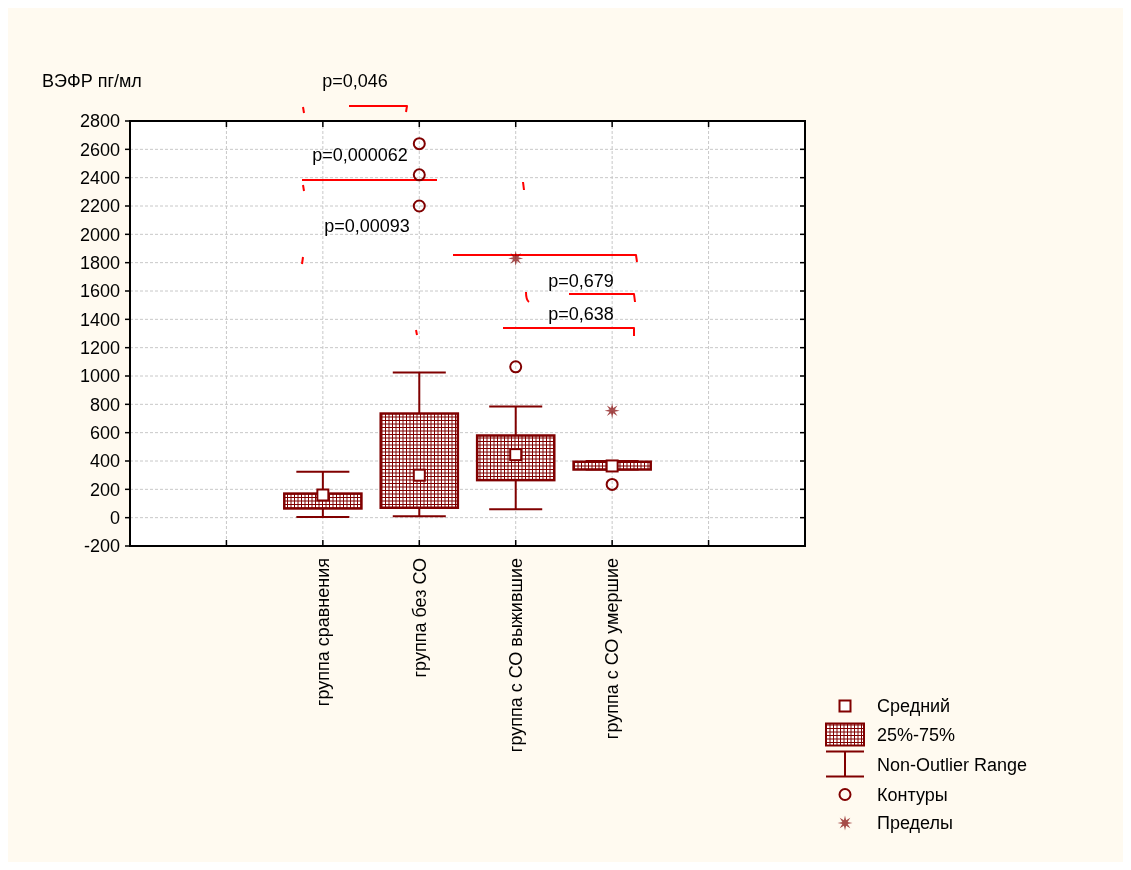 The width and height of the screenshot is (1131, 870). I want to click on y-tick-label: 800, so click(104, 404).